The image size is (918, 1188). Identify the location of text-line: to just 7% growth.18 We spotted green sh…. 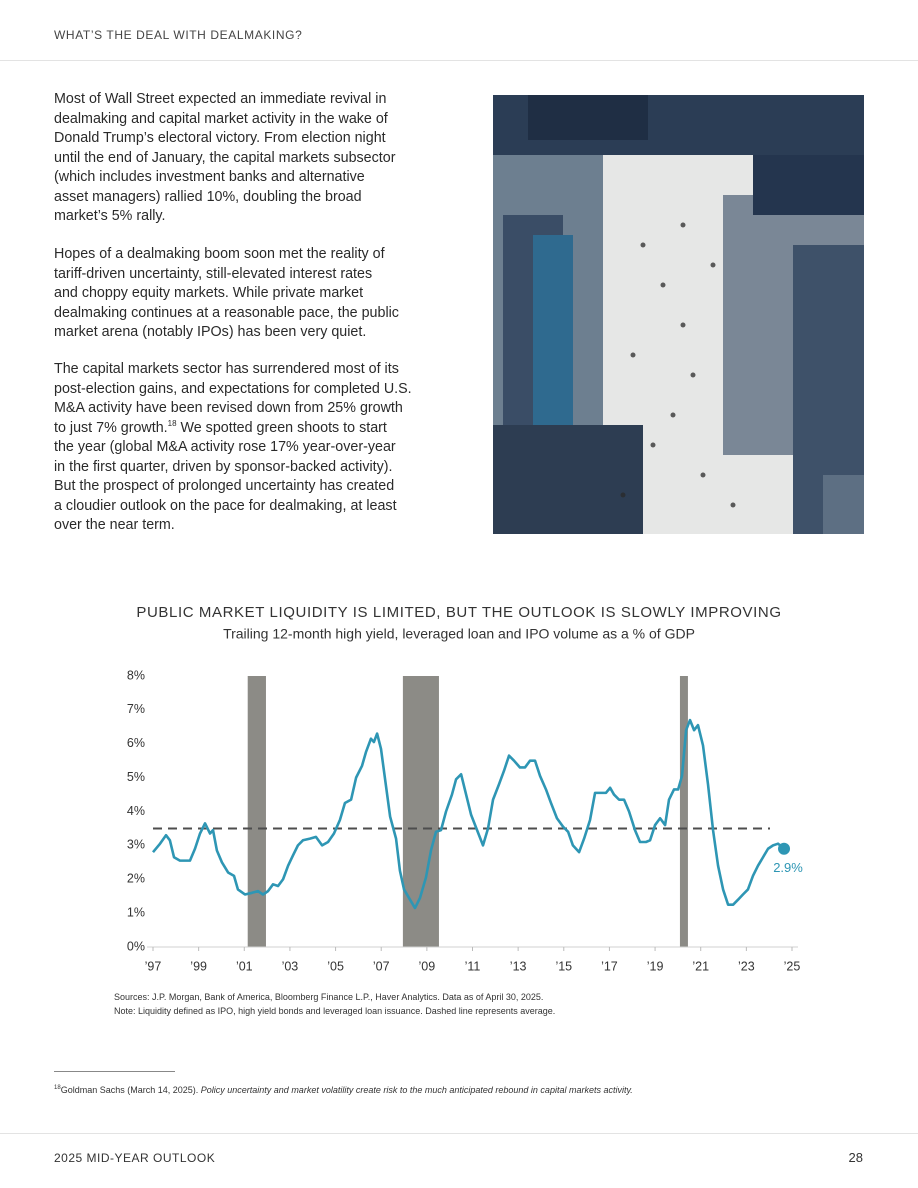
(254, 429).